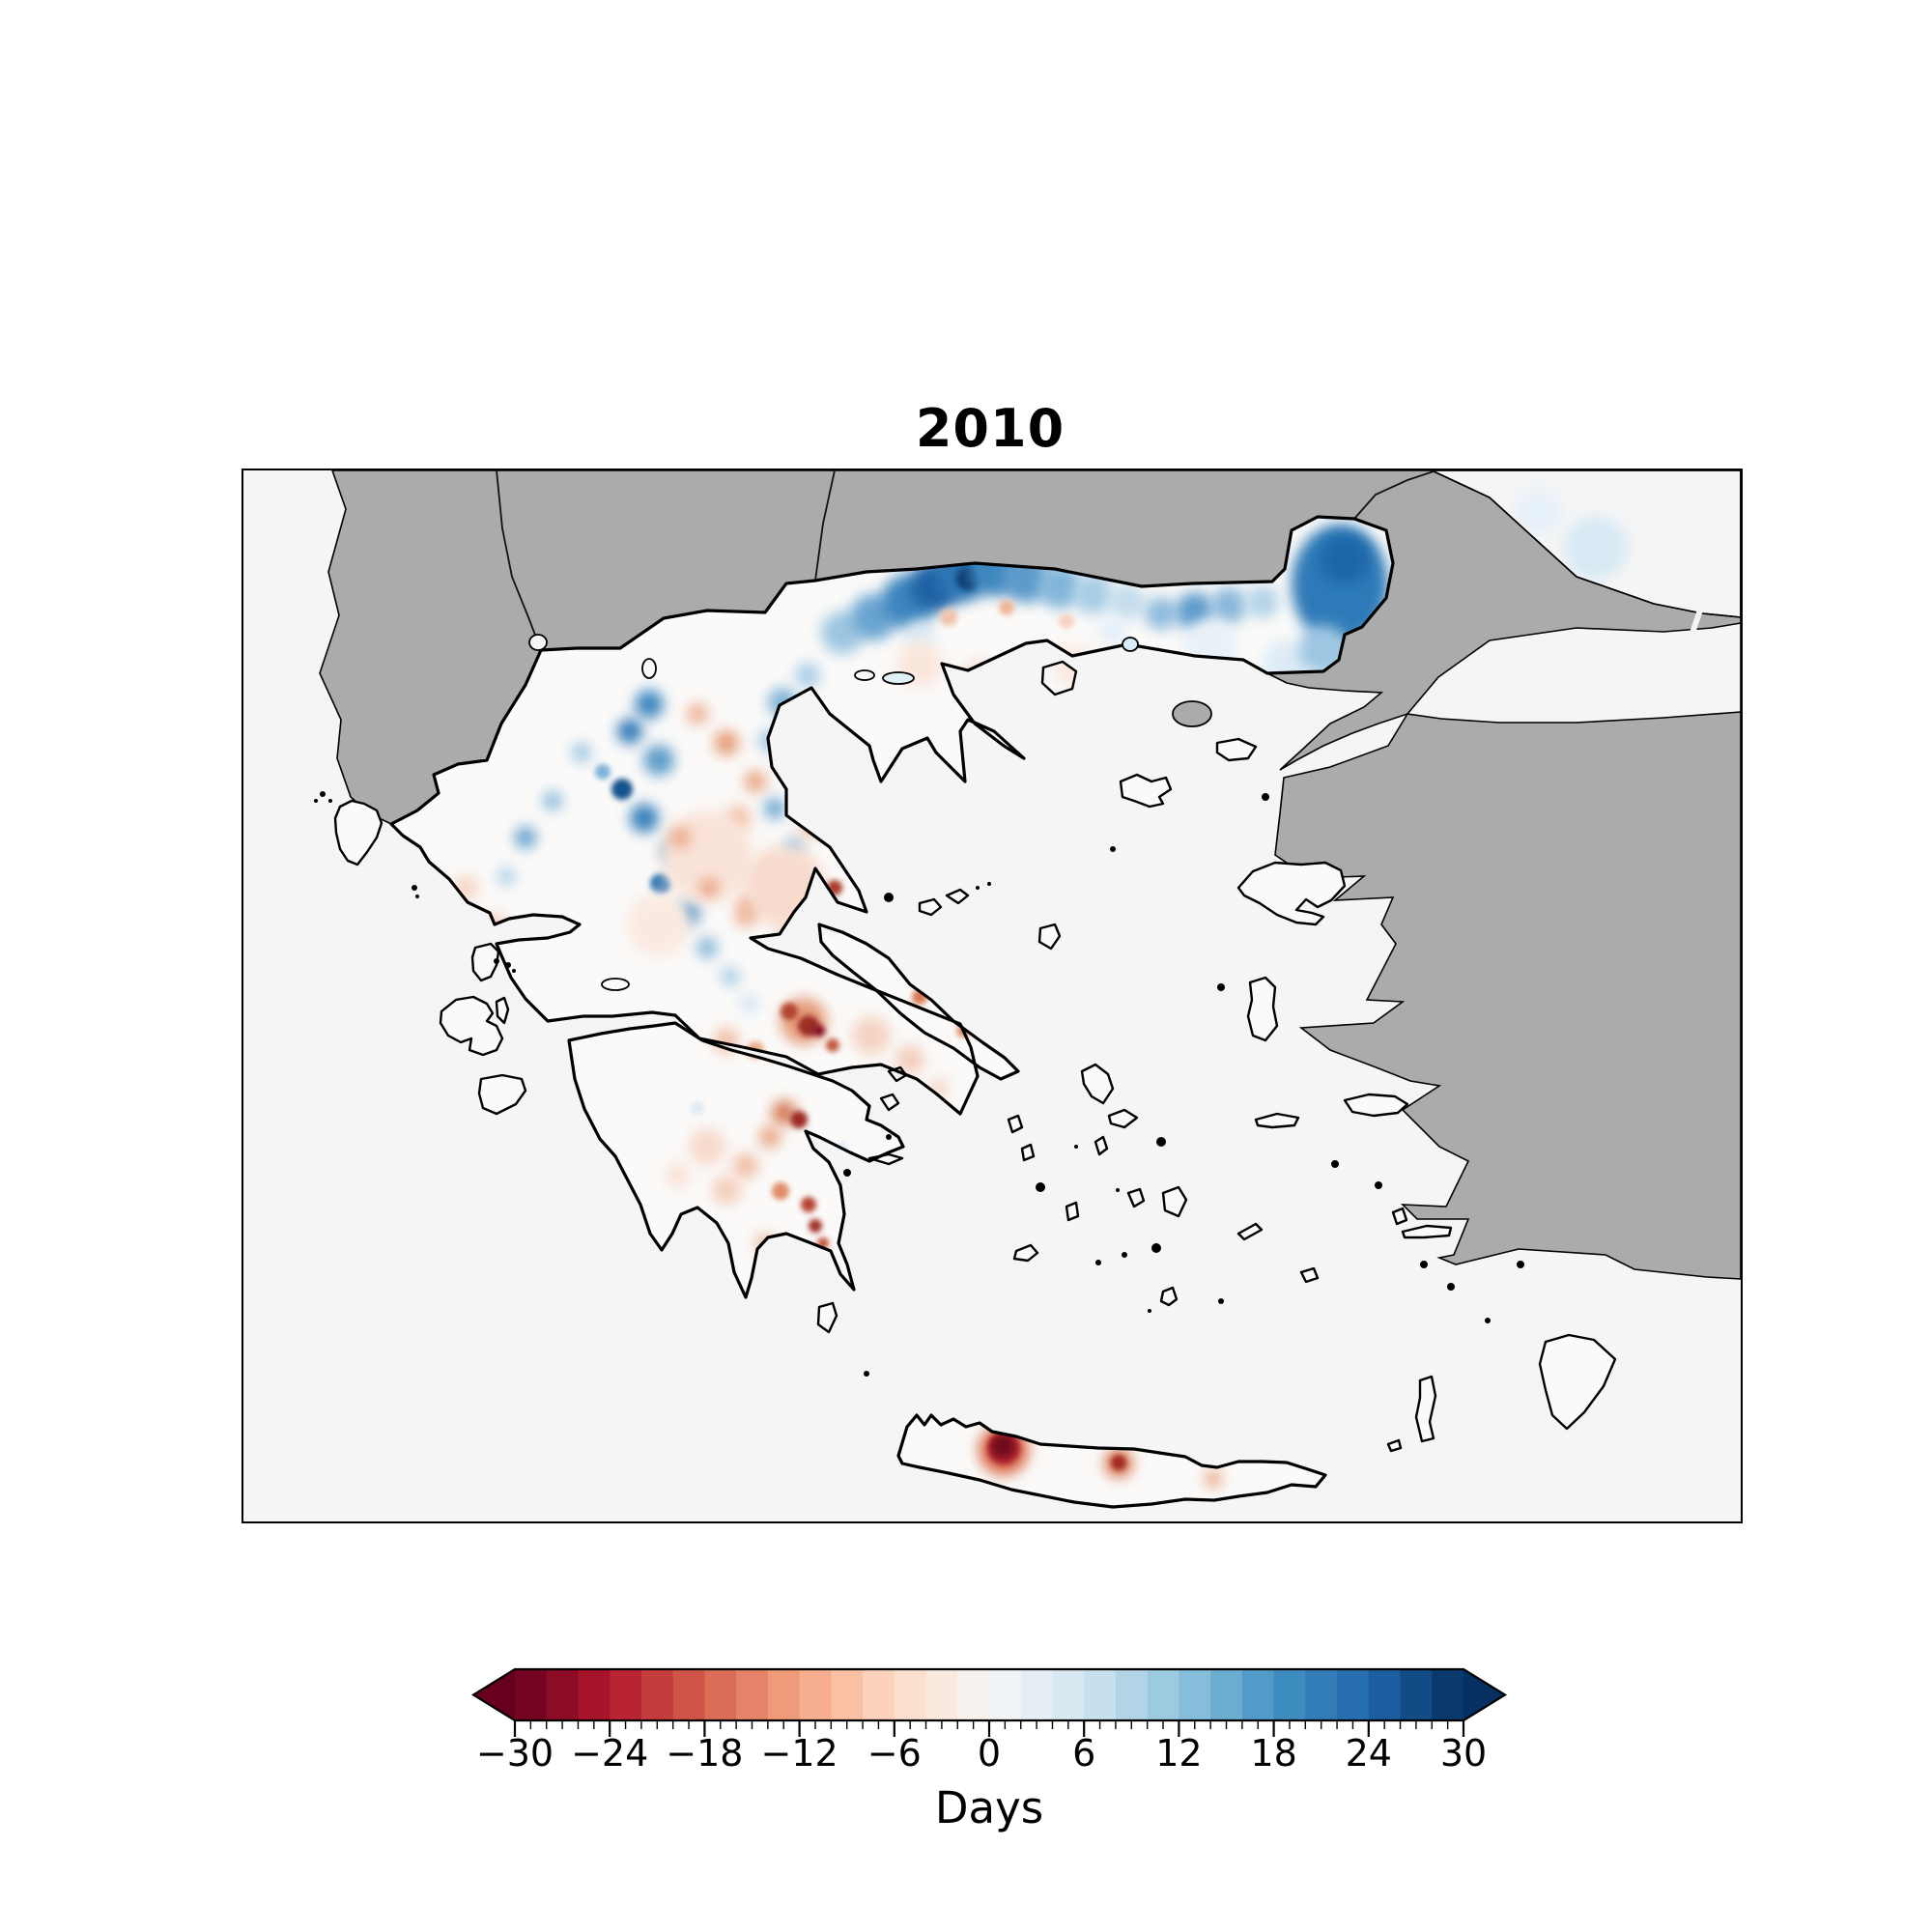 The height and width of the screenshot is (1932, 1932). I want to click on black-sea-tint, so click(1571, 534).